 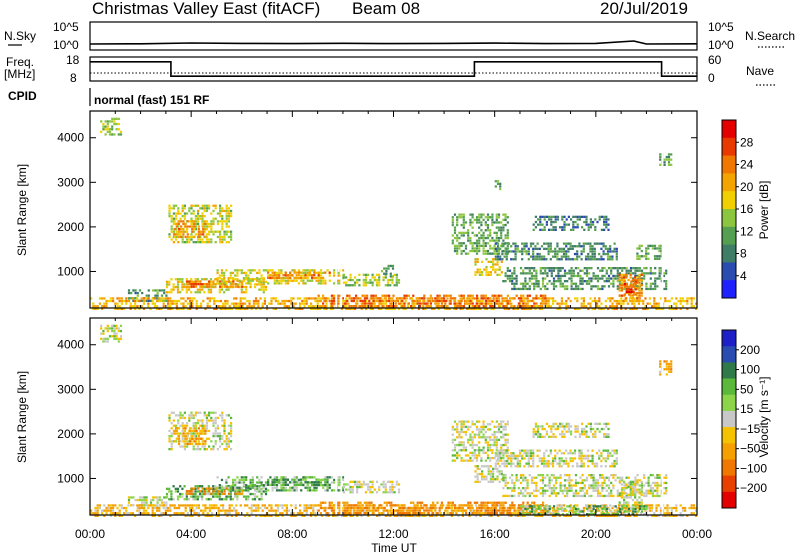 I want to click on colorbar-swatch, so click(x=729, y=236).